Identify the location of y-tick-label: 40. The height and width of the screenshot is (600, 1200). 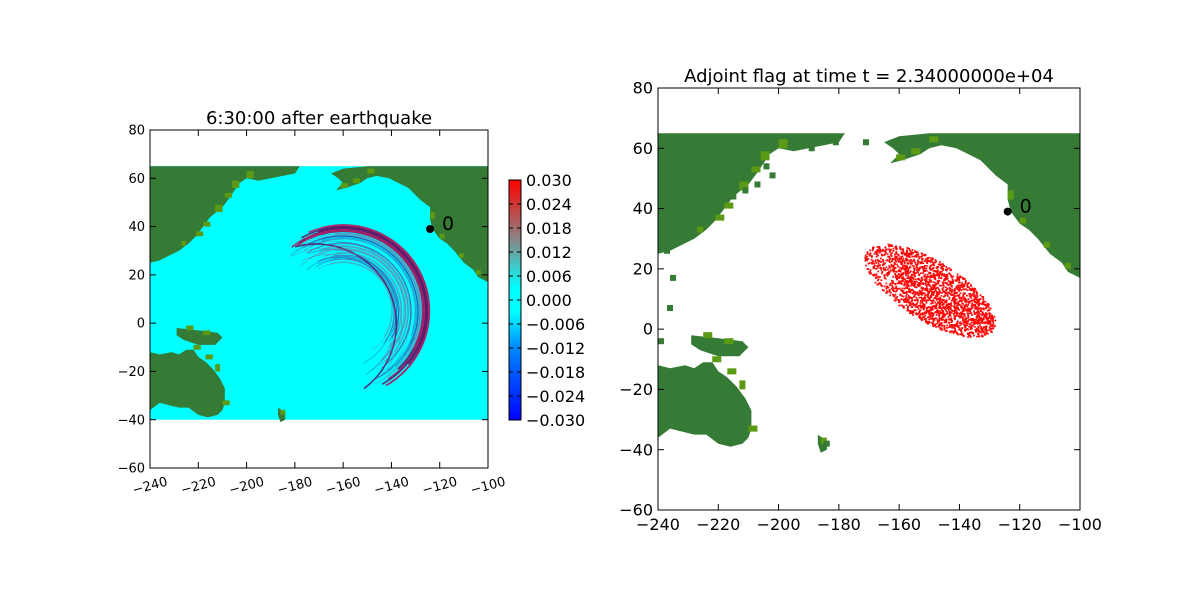
(136, 227).